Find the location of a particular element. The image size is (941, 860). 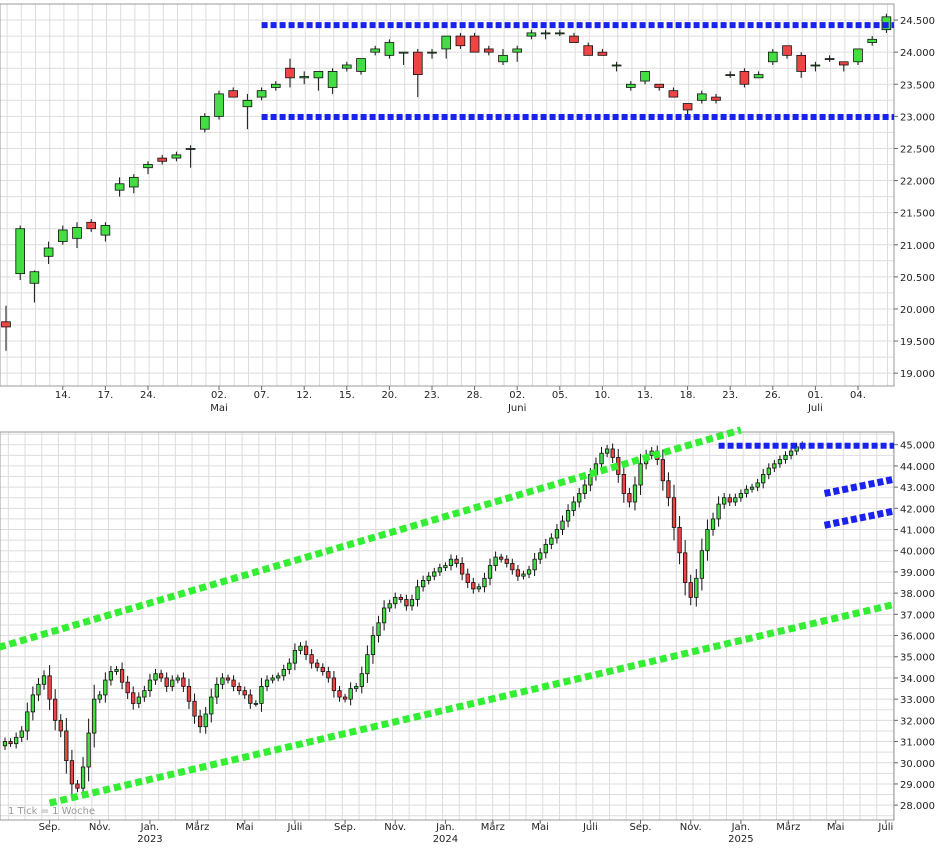

y-tick-label: 23.000 is located at coordinates (917, 117).